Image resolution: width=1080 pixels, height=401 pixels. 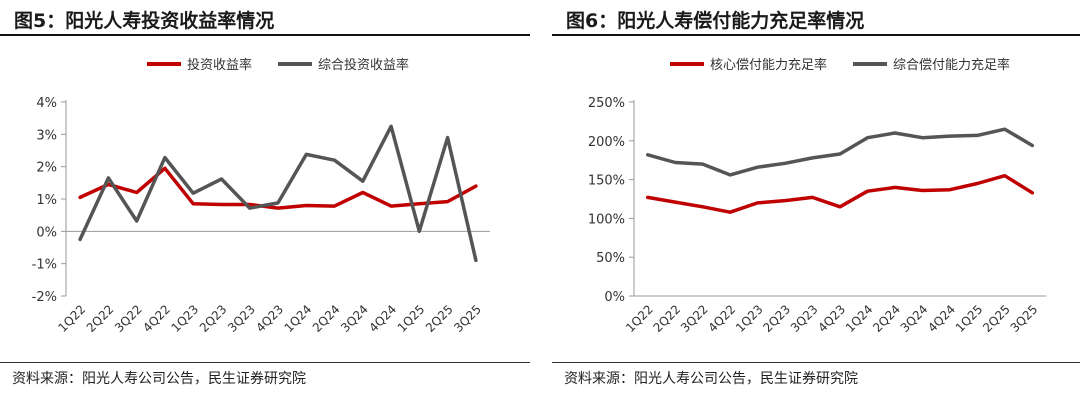 What do you see at coordinates (144, 21) in the screenshot?
I see `chart-title: 图5：阳光人寿投资收益率情况` at bounding box center [144, 21].